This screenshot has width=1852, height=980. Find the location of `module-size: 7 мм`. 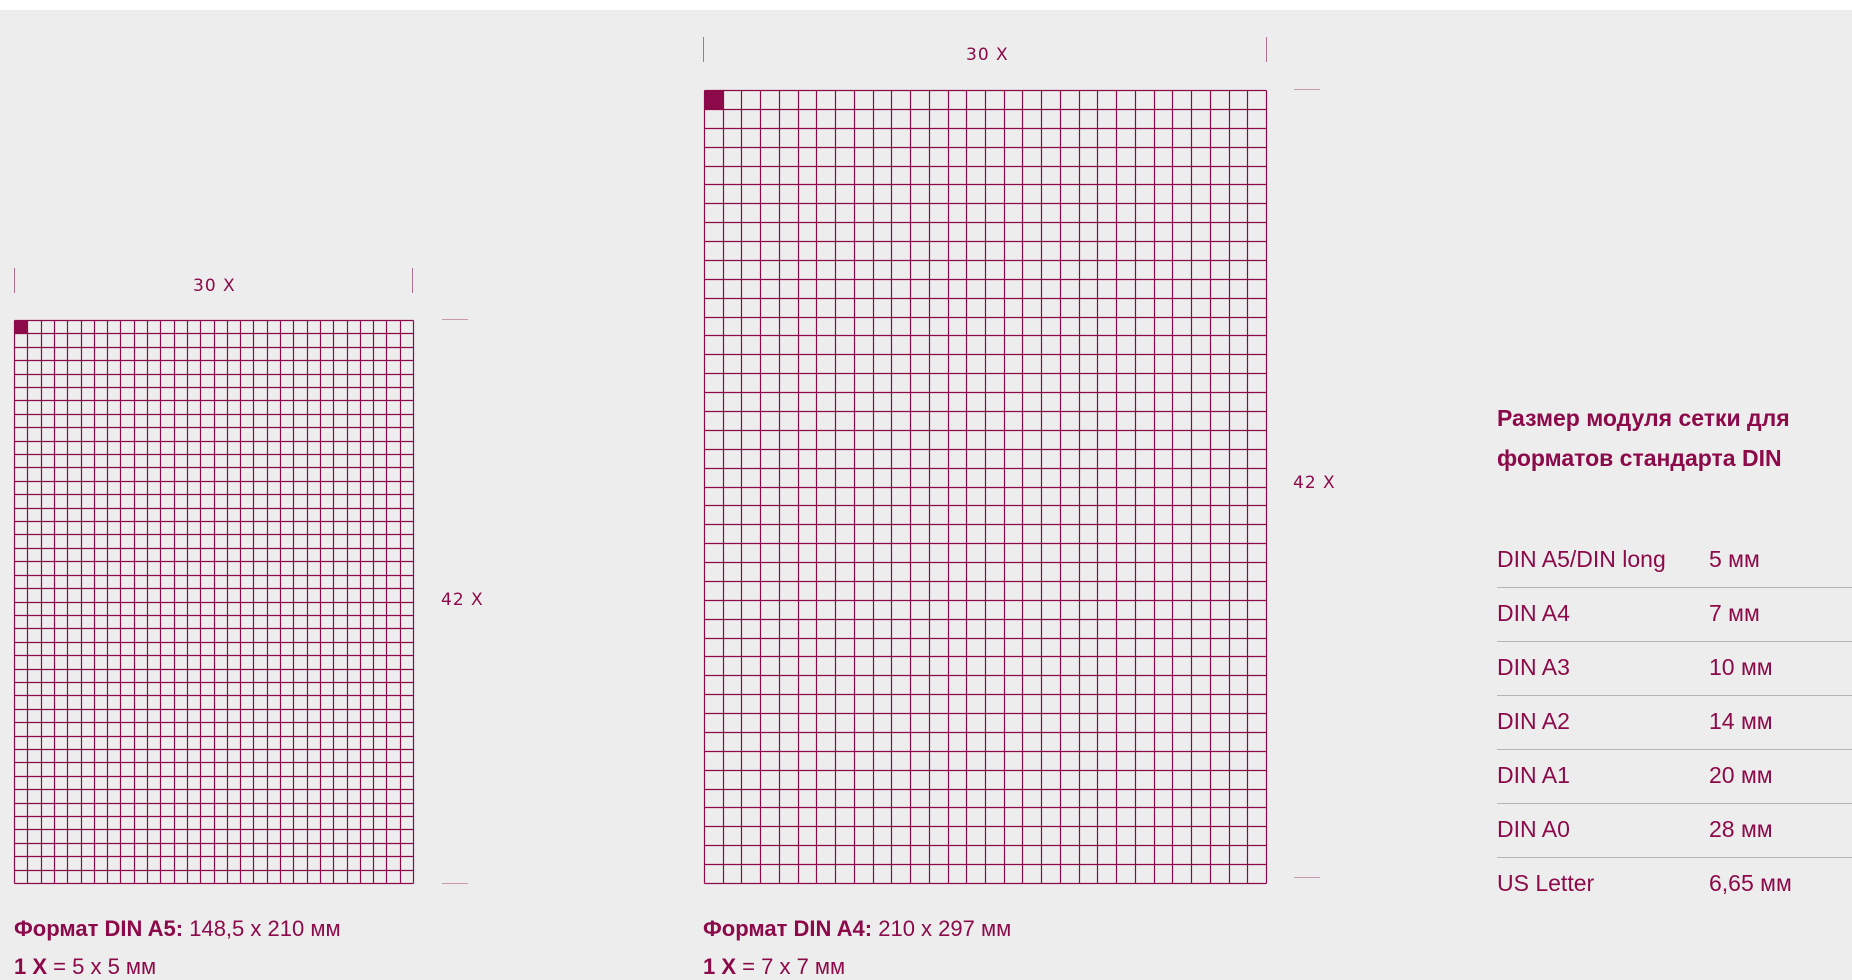

module-size: 7 мм is located at coordinates (1734, 613).